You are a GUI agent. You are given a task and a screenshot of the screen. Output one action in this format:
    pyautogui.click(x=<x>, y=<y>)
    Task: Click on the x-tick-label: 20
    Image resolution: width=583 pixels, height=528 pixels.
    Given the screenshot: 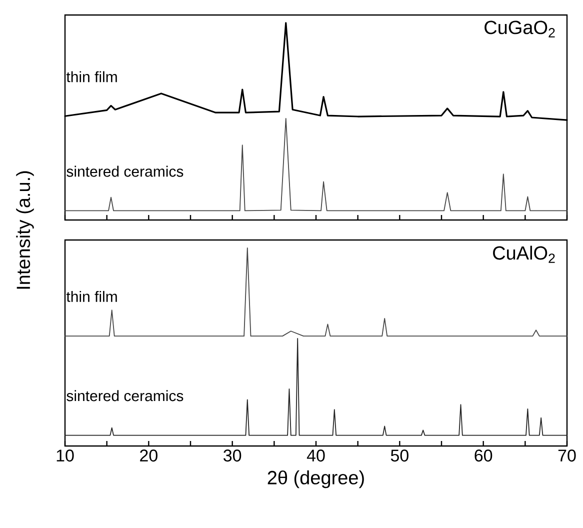 What is the action you would take?
    pyautogui.click(x=149, y=456)
    